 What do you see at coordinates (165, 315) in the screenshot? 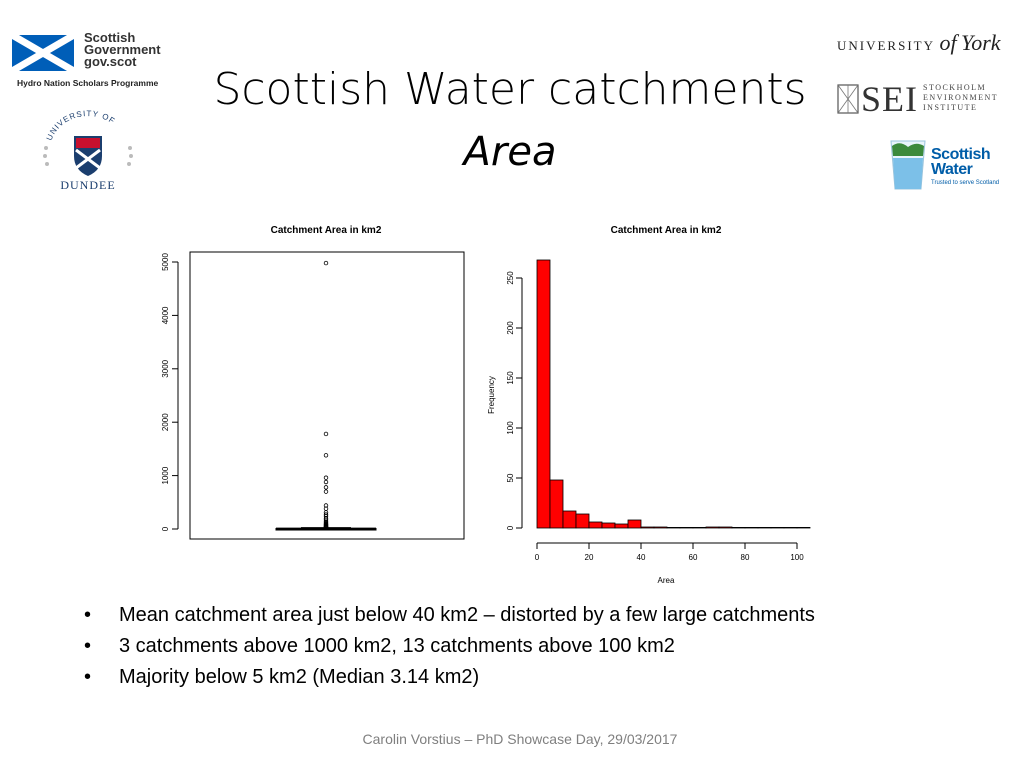
I see `y-tick-label: 4000` at bounding box center [165, 315].